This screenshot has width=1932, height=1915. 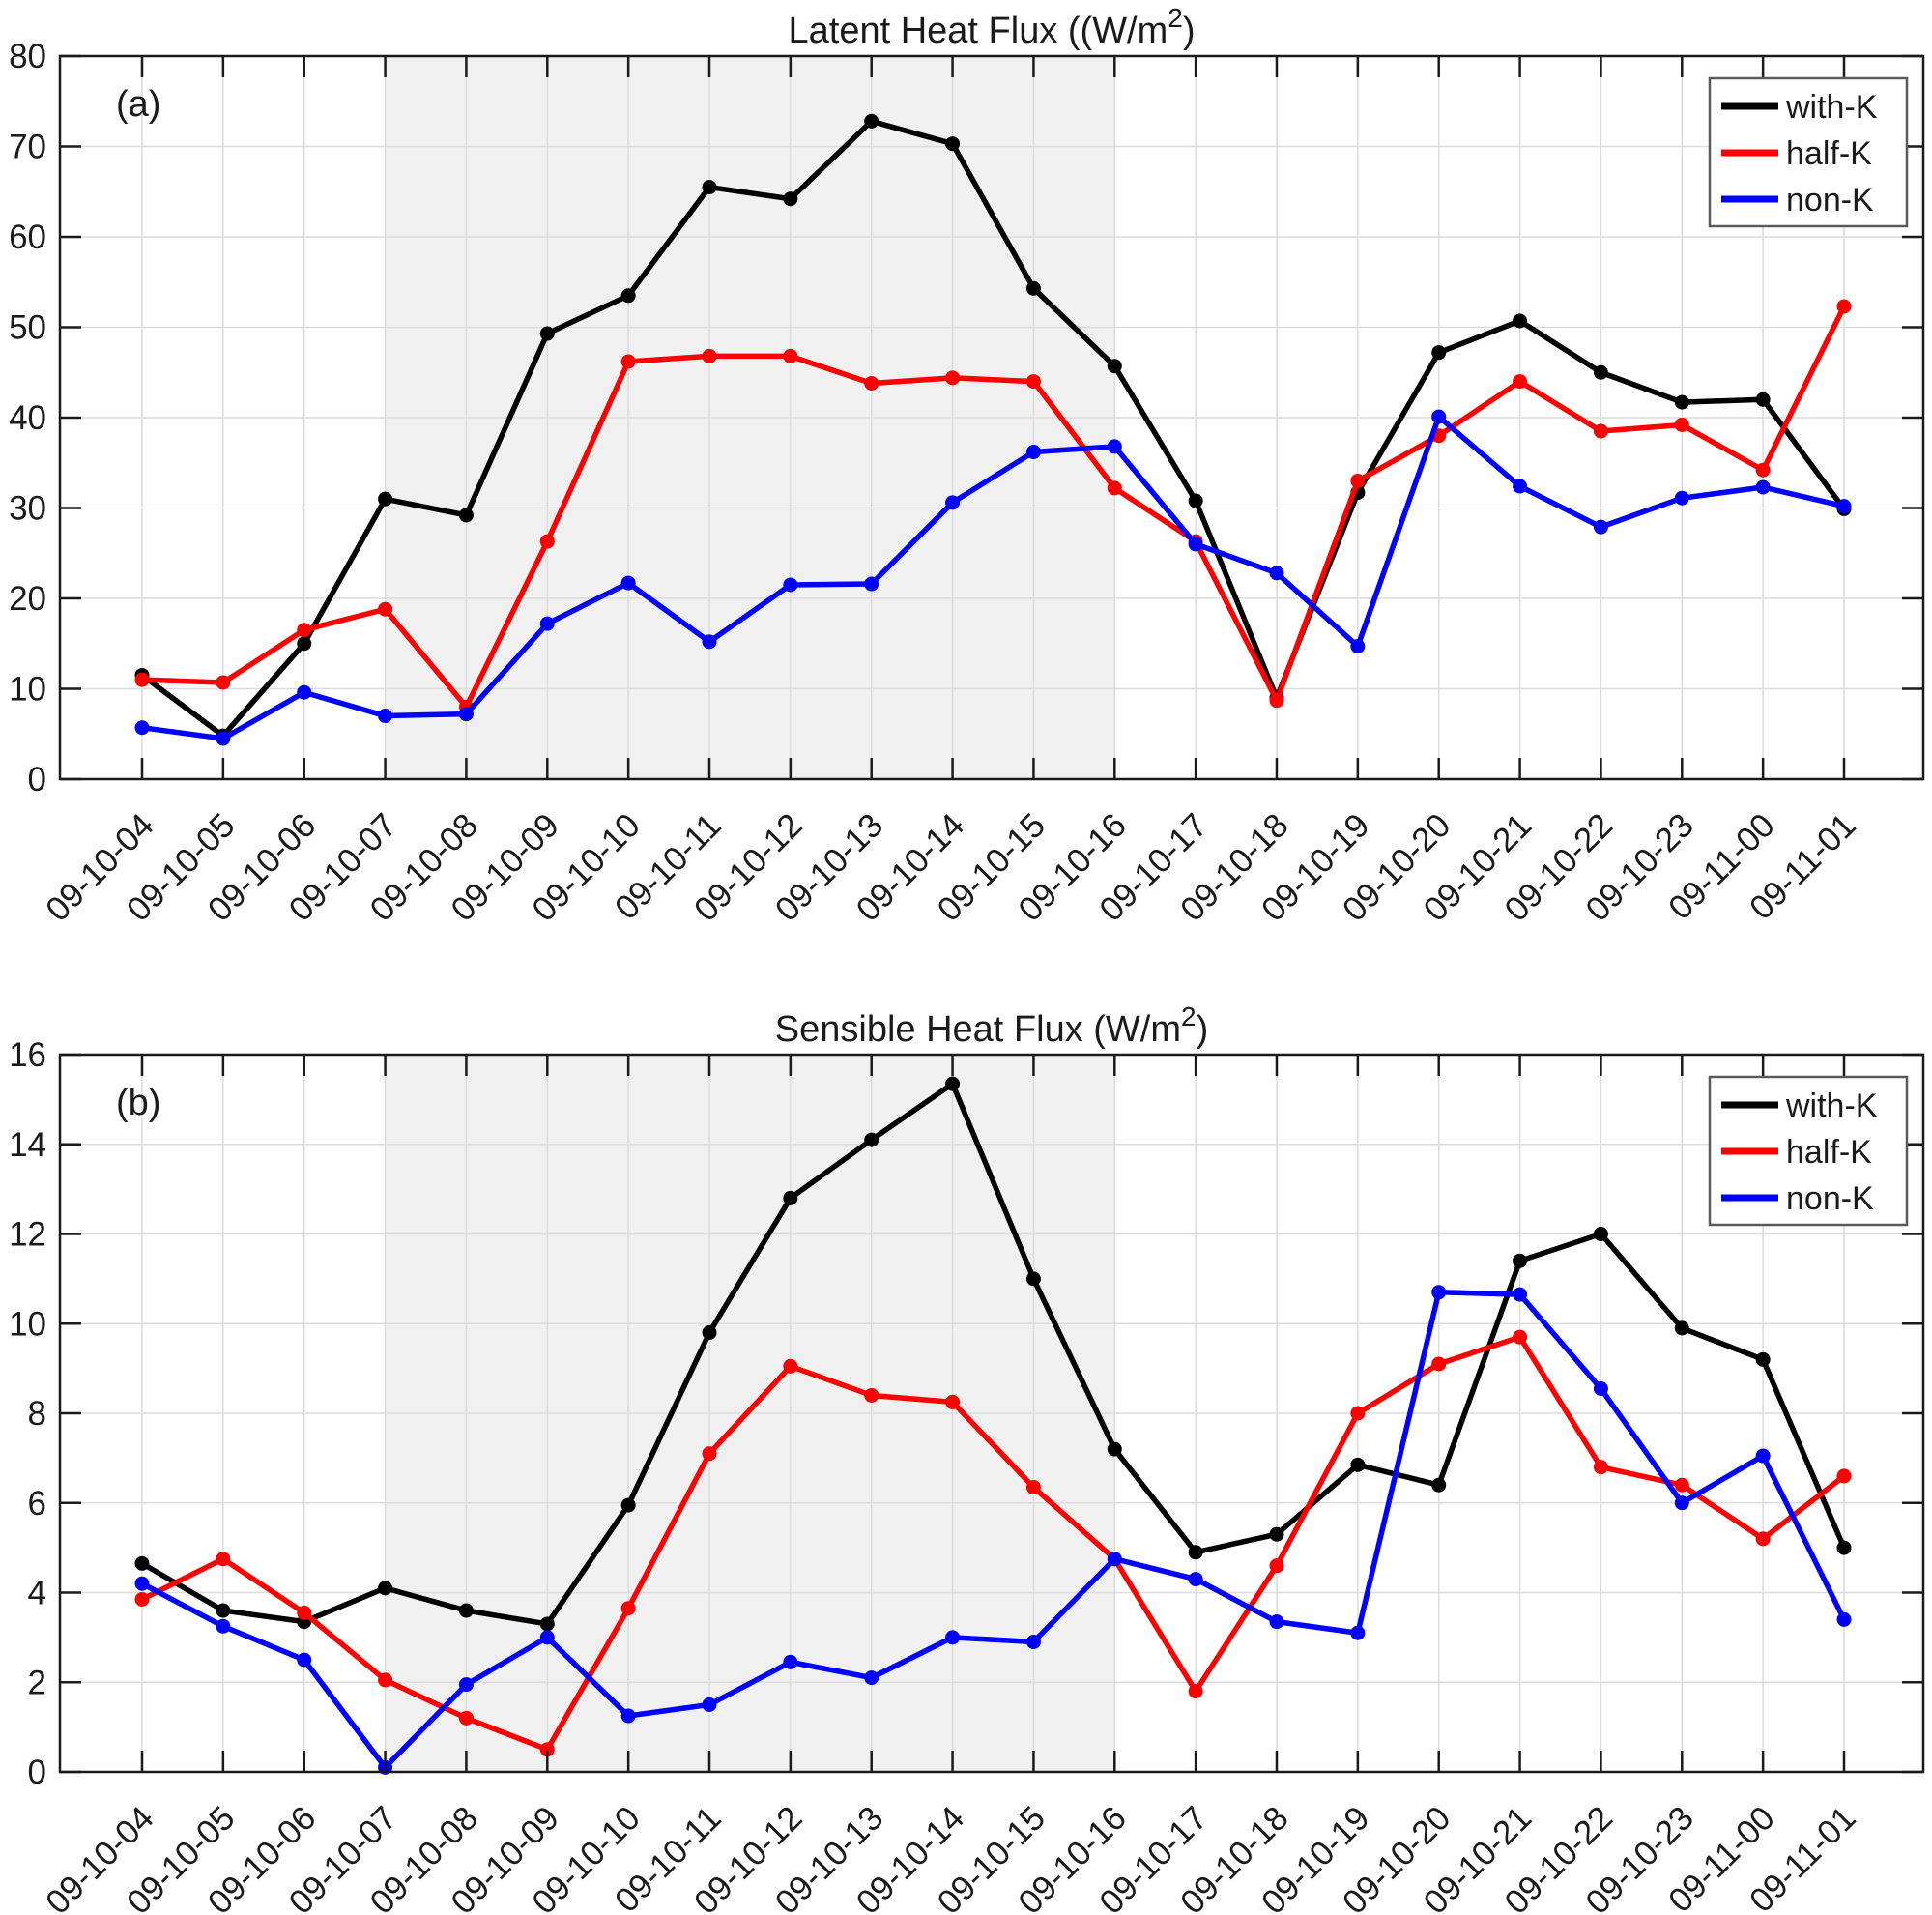 I want to click on legend-panel-b: with-K half-K non-K, so click(x=1808, y=1151).